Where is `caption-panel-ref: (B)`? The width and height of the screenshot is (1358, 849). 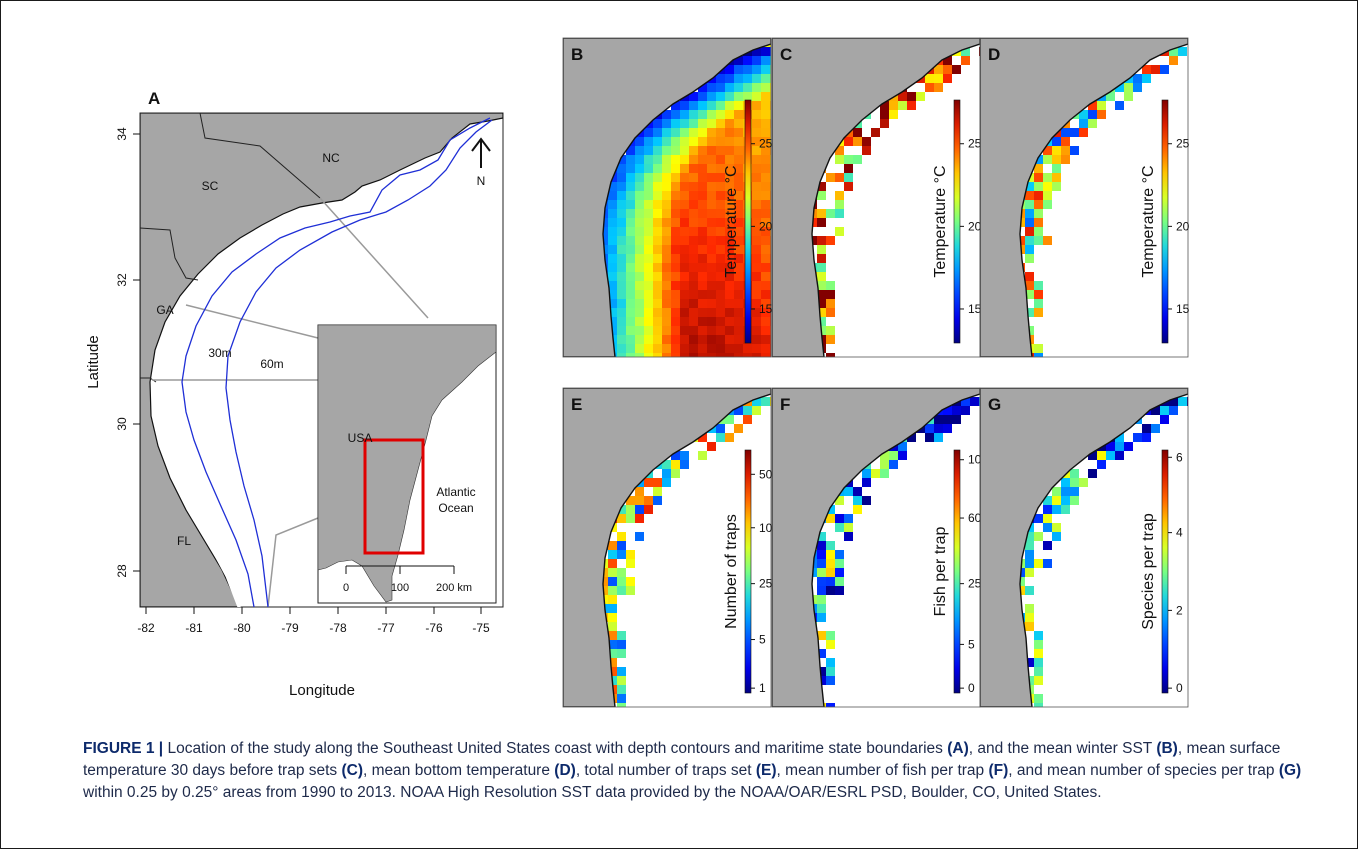
caption-panel-ref: (B) is located at coordinates (1167, 748).